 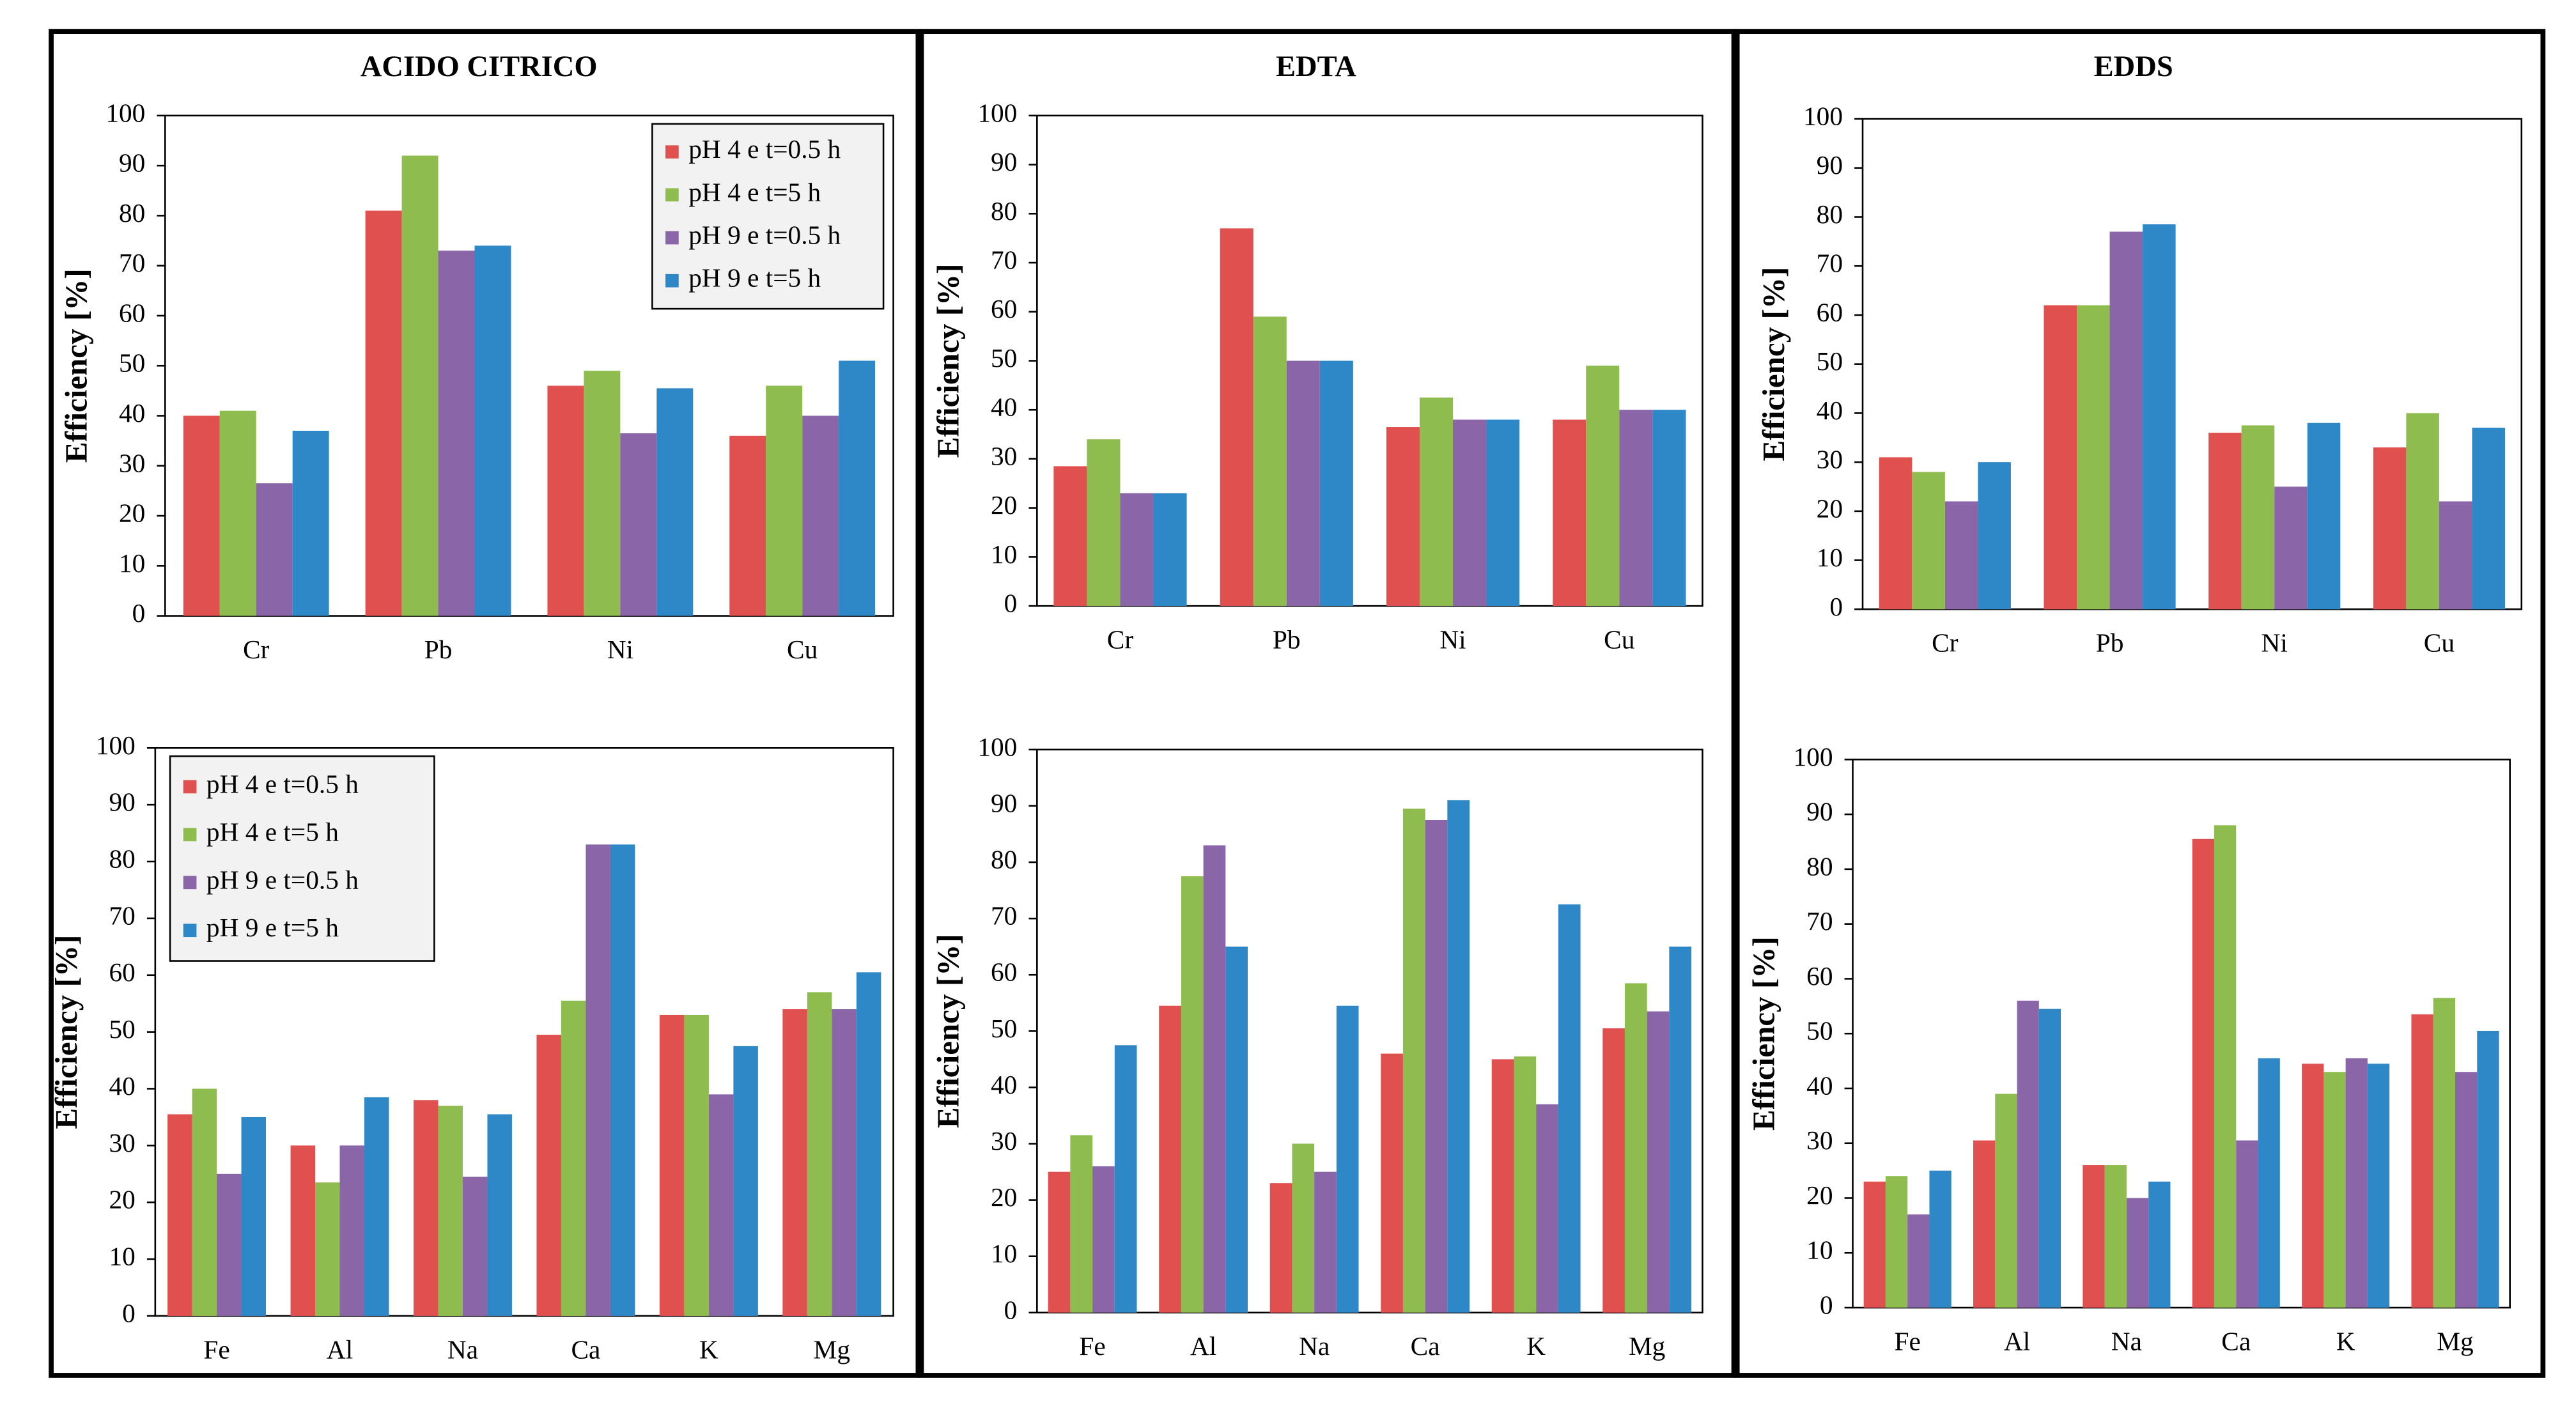 I want to click on y-tick-label: 100, so click(x=1823, y=116).